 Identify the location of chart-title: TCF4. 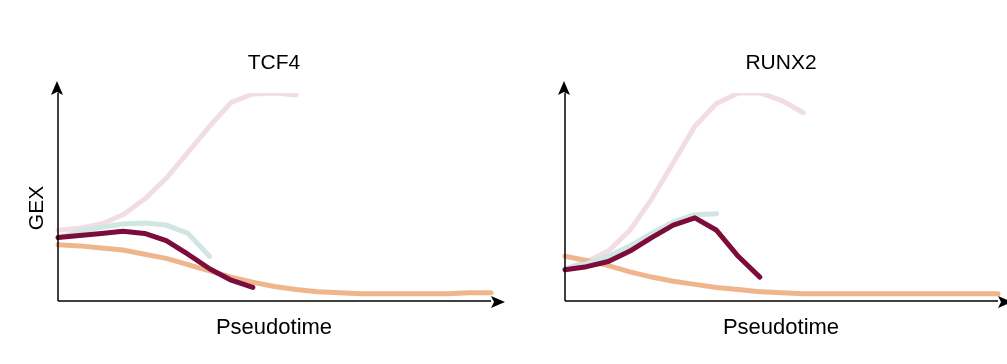
(274, 62).